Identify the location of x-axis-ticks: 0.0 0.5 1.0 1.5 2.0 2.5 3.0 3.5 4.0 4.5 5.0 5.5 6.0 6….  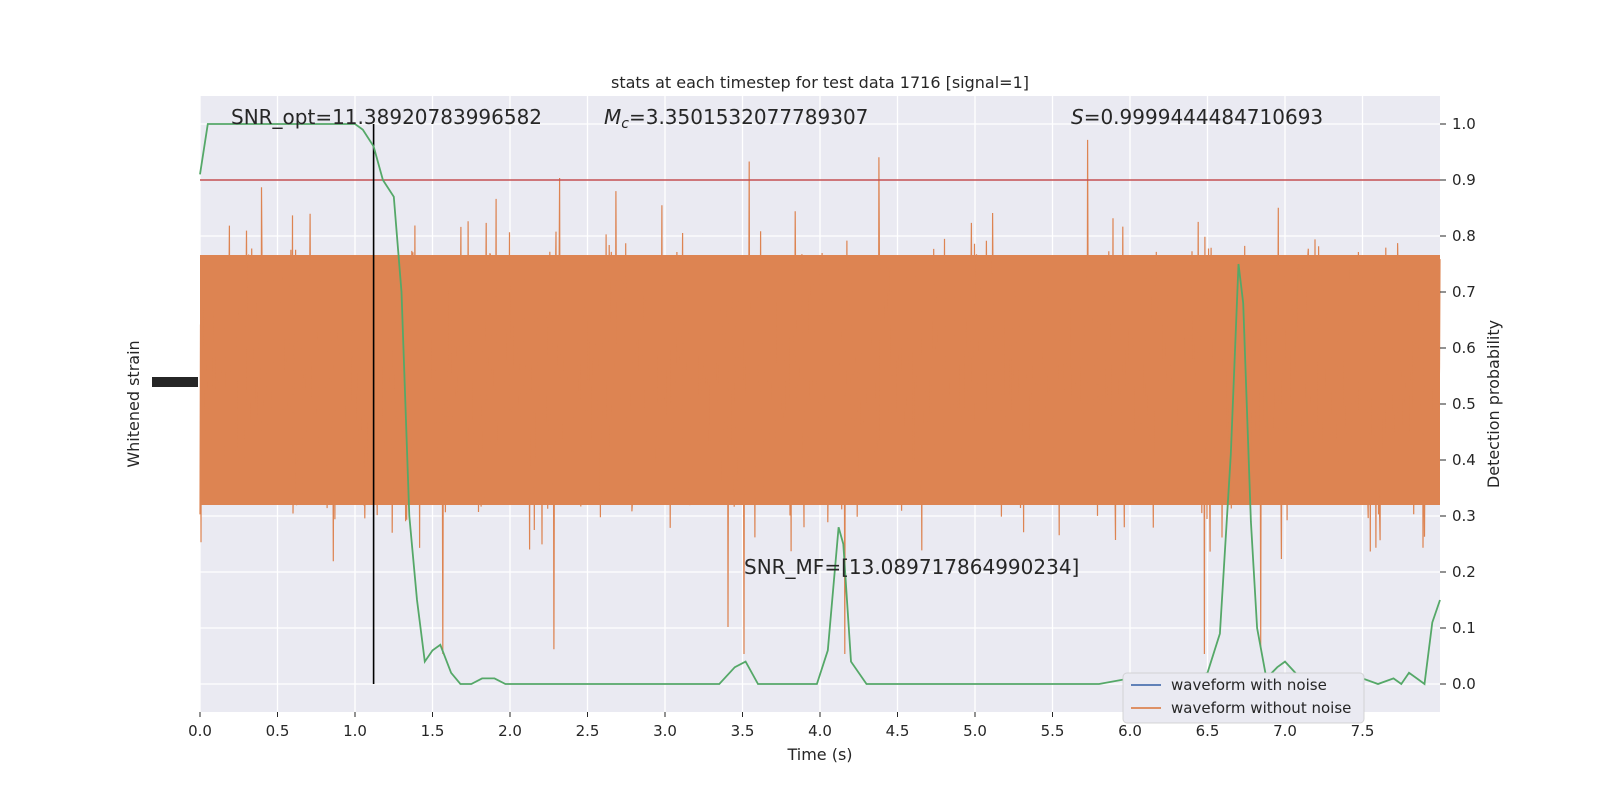
(781, 726).